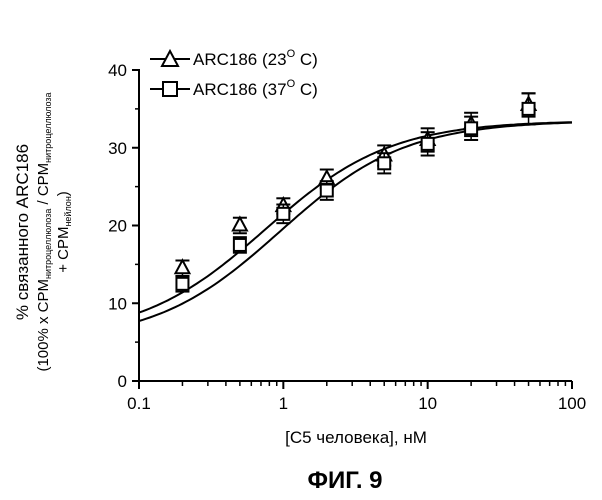  Describe the element at coordinates (117, 70) in the screenshot. I see `y-tick-label: 40` at that location.